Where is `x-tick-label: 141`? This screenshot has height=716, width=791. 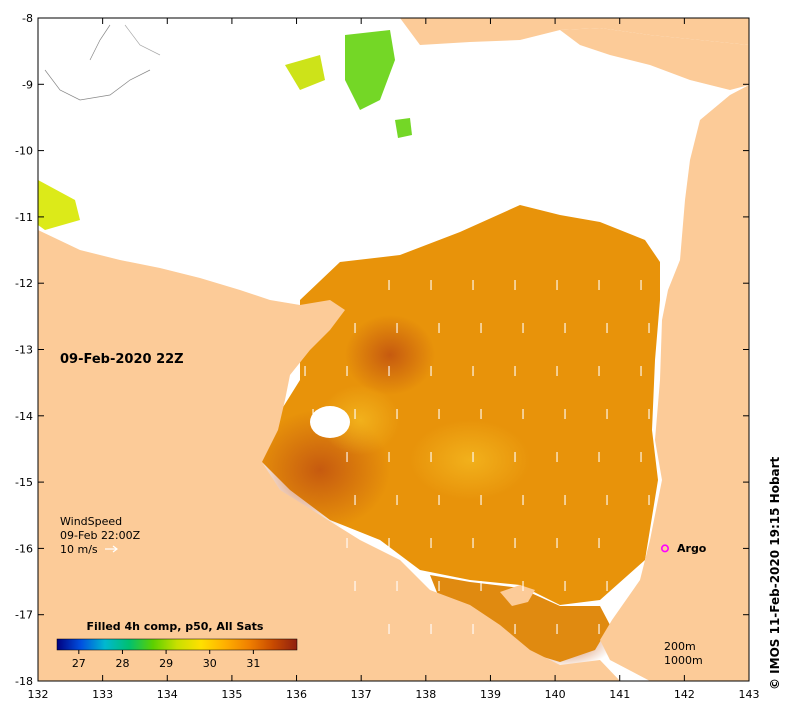 x-tick-label: 141 is located at coordinates (619, 694).